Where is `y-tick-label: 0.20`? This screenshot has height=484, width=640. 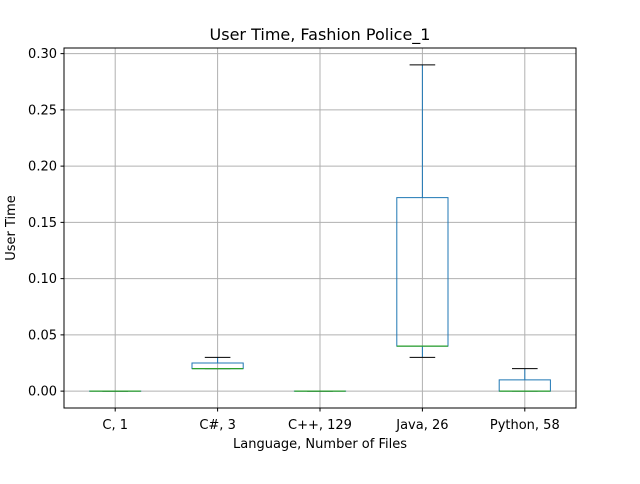
y-tick-label: 0.20 is located at coordinates (42, 167).